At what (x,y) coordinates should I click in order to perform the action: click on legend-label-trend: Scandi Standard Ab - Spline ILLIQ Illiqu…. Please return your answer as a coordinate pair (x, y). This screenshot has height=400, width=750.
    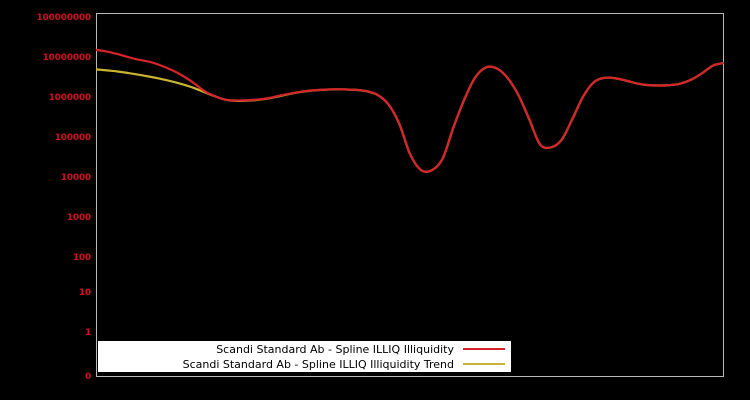
    Looking at the image, I should click on (318, 364).